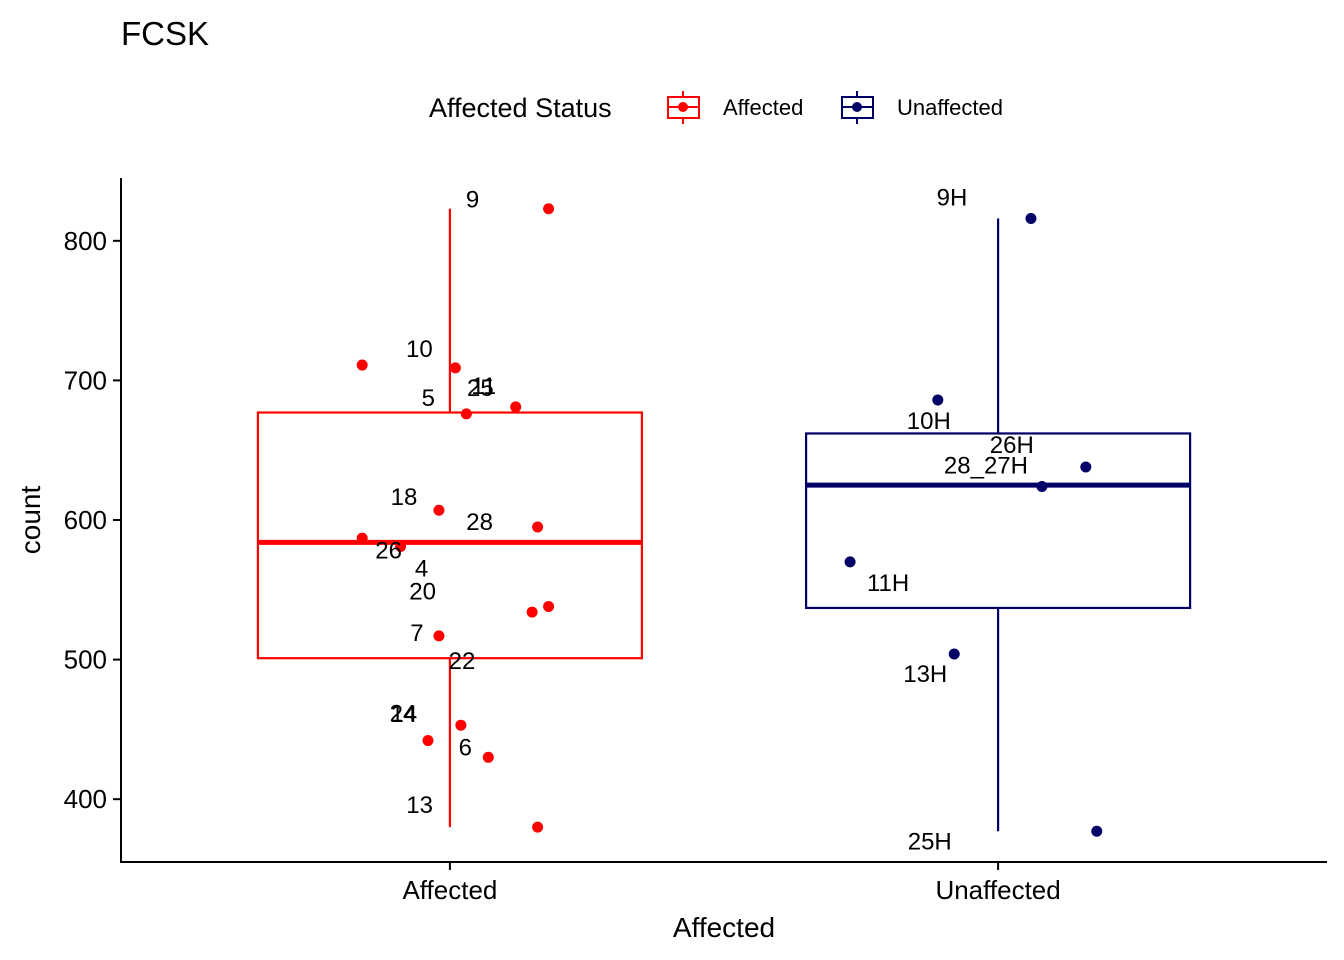 The height and width of the screenshot is (960, 1344). Describe the element at coordinates (465, 747) in the screenshot. I see `point-label: 6` at that location.